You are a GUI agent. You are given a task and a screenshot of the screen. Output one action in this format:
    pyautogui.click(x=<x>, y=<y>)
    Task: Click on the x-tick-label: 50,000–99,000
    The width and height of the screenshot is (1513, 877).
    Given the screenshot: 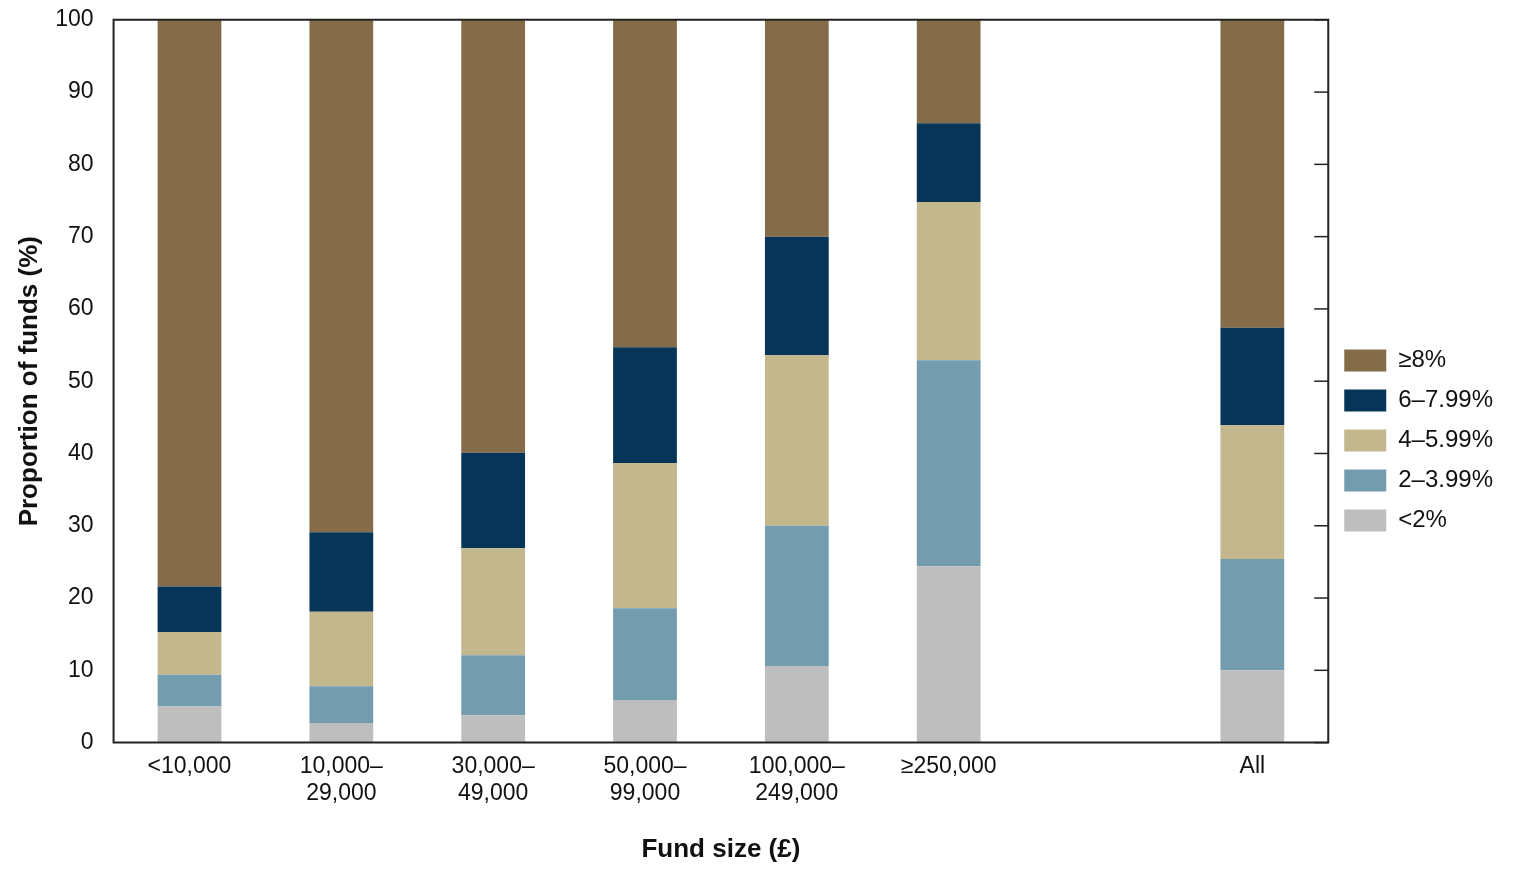 What is the action you would take?
    pyautogui.click(x=645, y=778)
    